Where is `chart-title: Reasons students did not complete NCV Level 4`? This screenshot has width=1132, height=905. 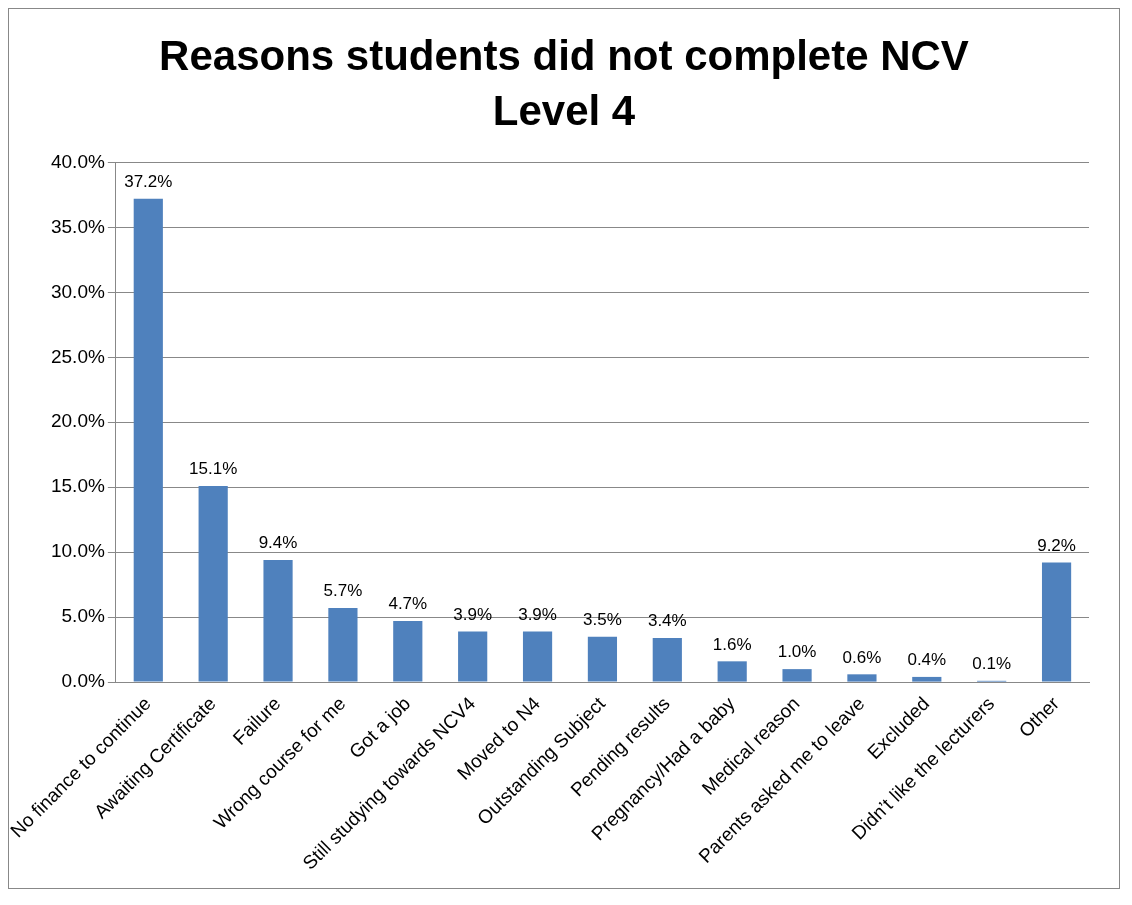 chart-title: Reasons students did not complete NCV Level 4 is located at coordinates (564, 83).